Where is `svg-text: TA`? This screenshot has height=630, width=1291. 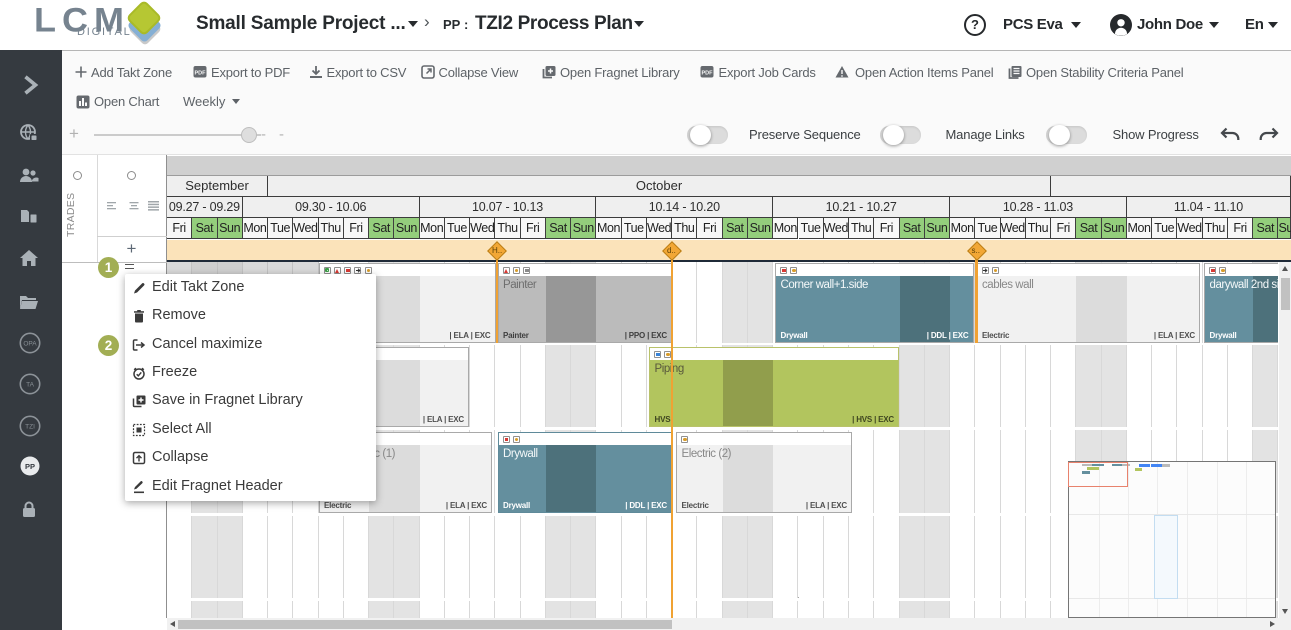 svg-text: TA is located at coordinates (30, 385).